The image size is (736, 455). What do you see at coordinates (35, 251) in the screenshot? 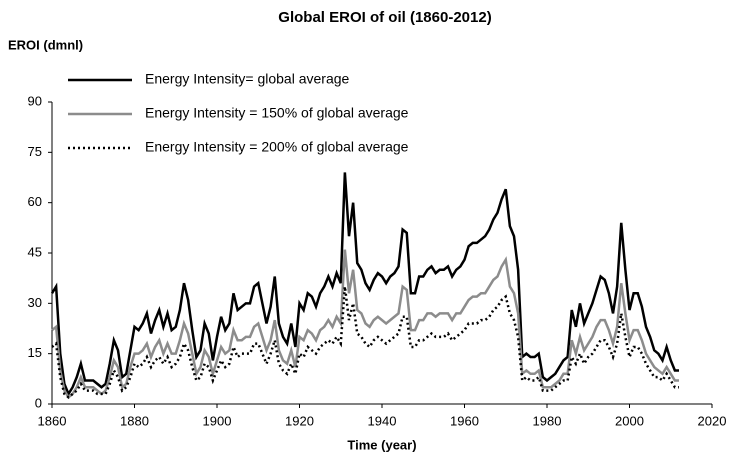
I see `y-tick-label: 45` at bounding box center [35, 251].